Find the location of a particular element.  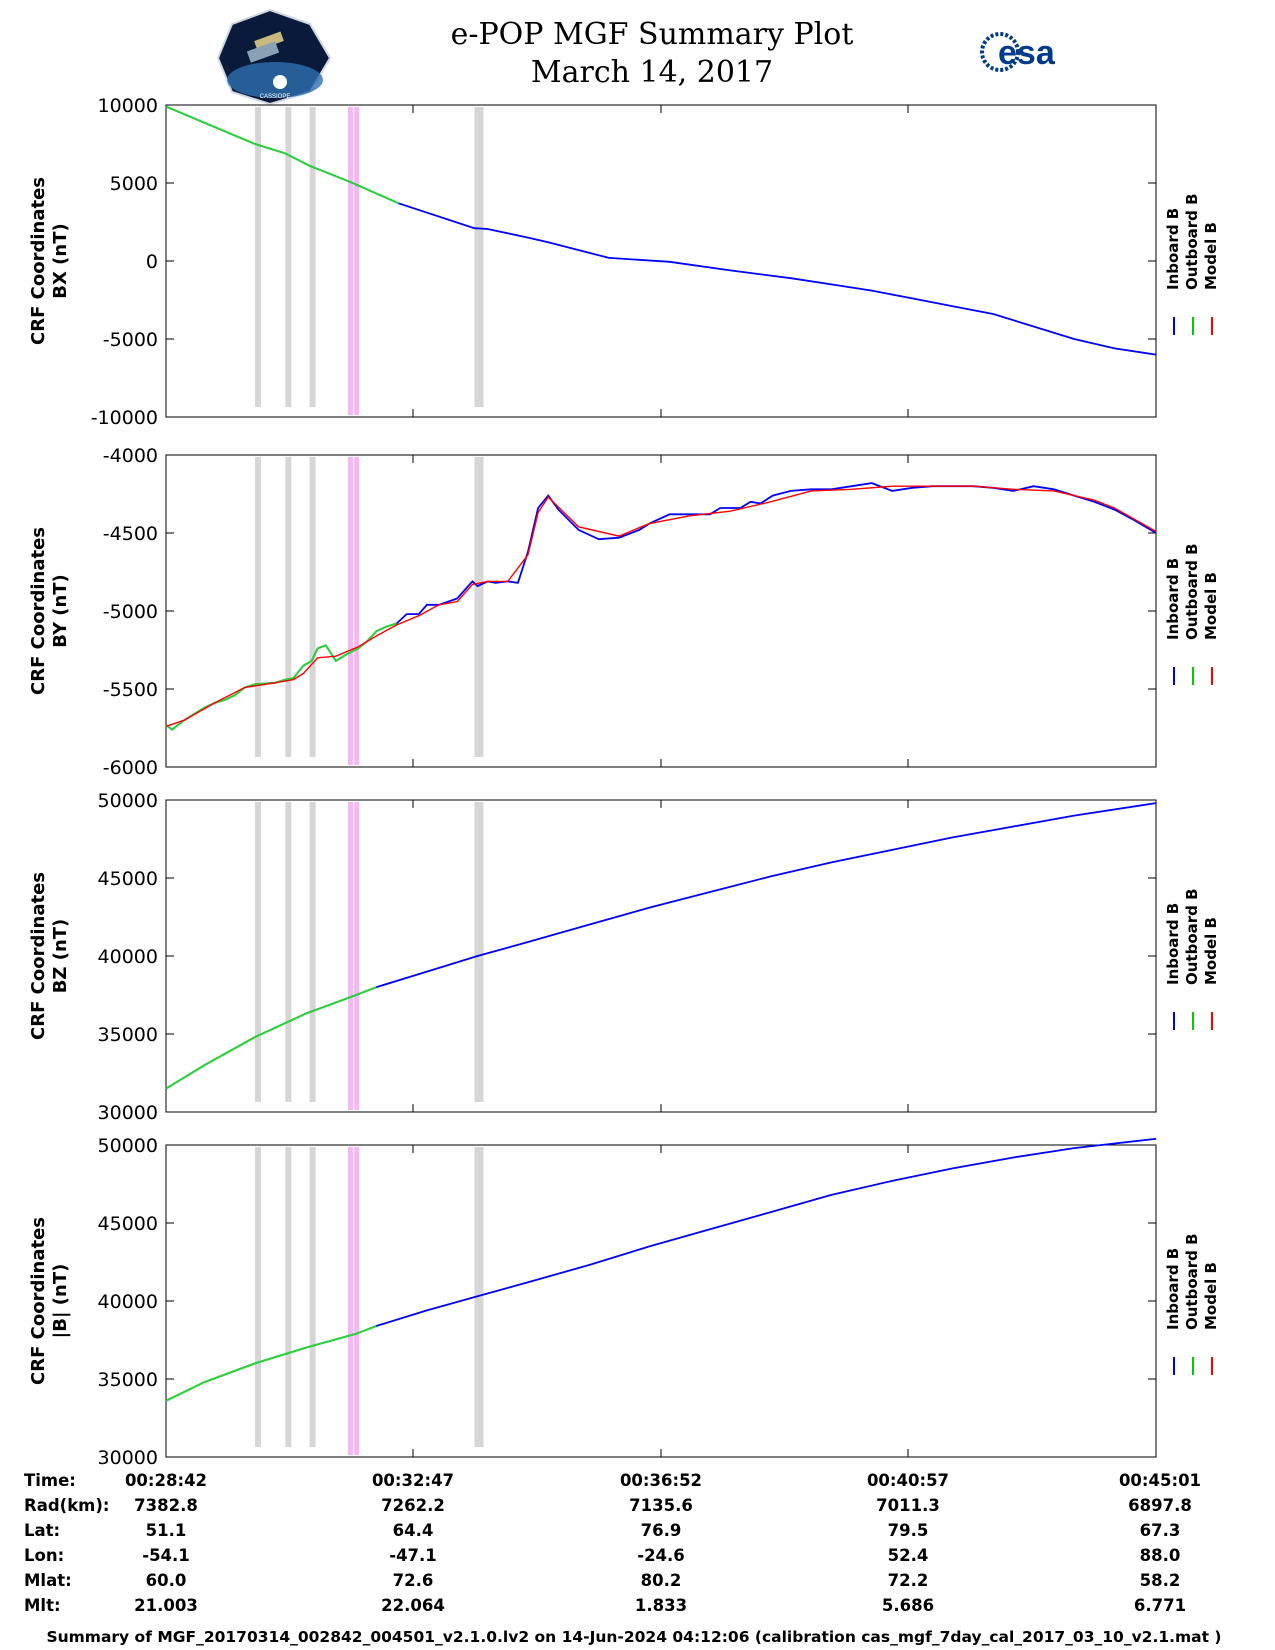

table-cell: 72.2 is located at coordinates (908, 1580).